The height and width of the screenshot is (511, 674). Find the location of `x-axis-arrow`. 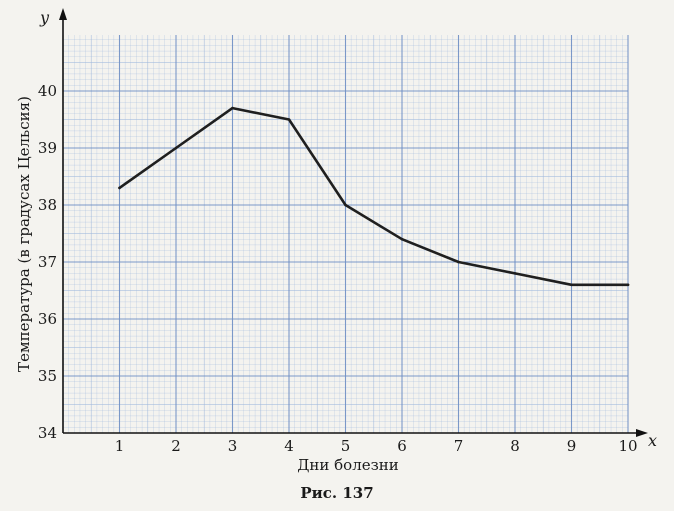

x-axis-arrow is located at coordinates (642, 433).